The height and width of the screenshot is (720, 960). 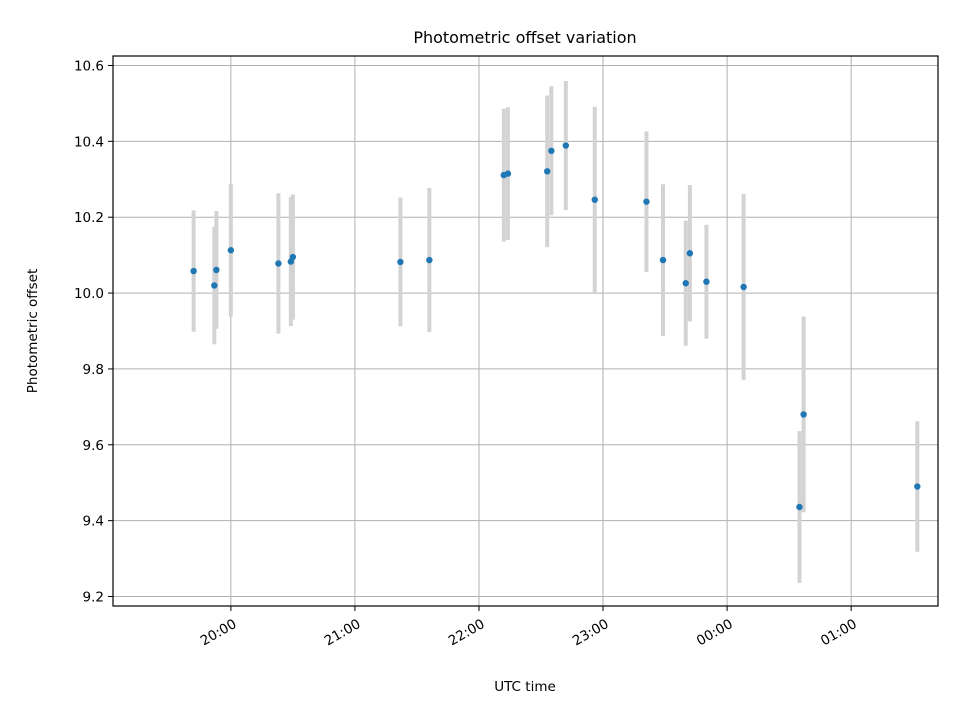 What do you see at coordinates (93, 522) in the screenshot?
I see `y-tick-label: 9.4` at bounding box center [93, 522].